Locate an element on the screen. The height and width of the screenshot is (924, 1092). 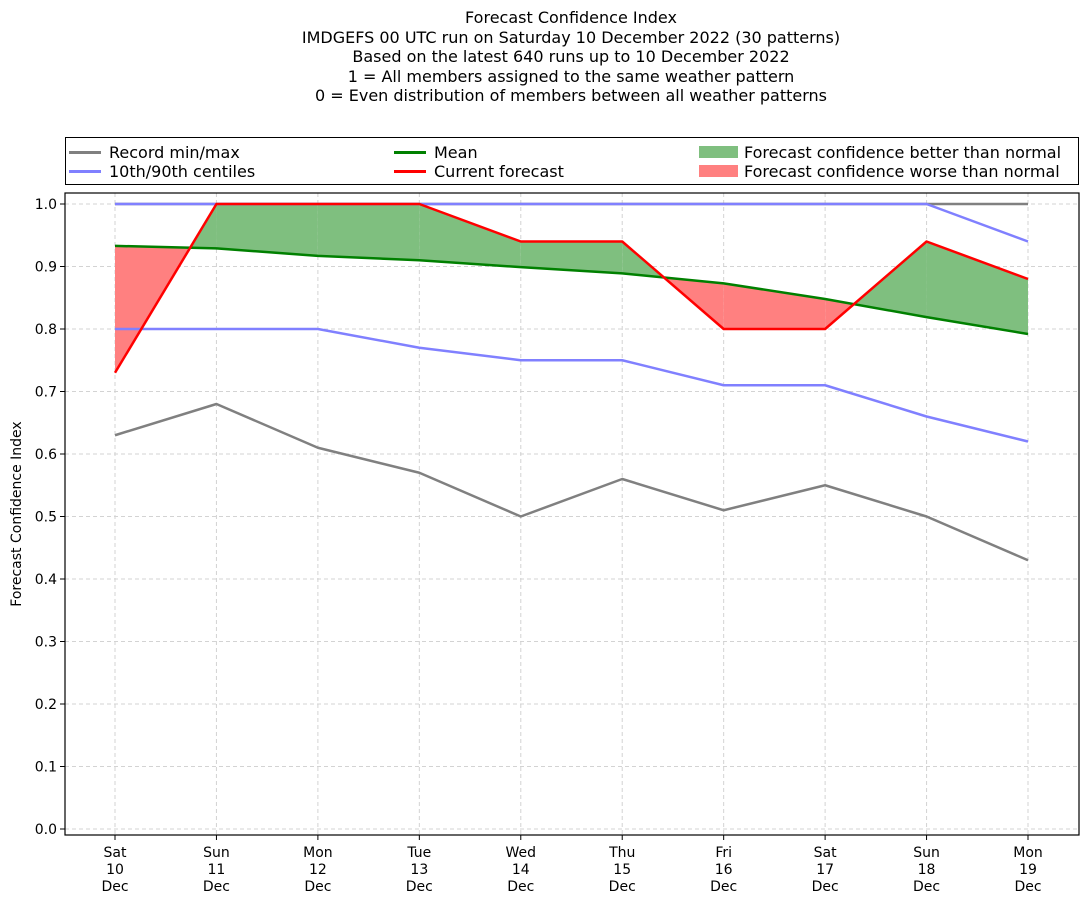
x-tick-label: Thu is located at coordinates (621, 853).